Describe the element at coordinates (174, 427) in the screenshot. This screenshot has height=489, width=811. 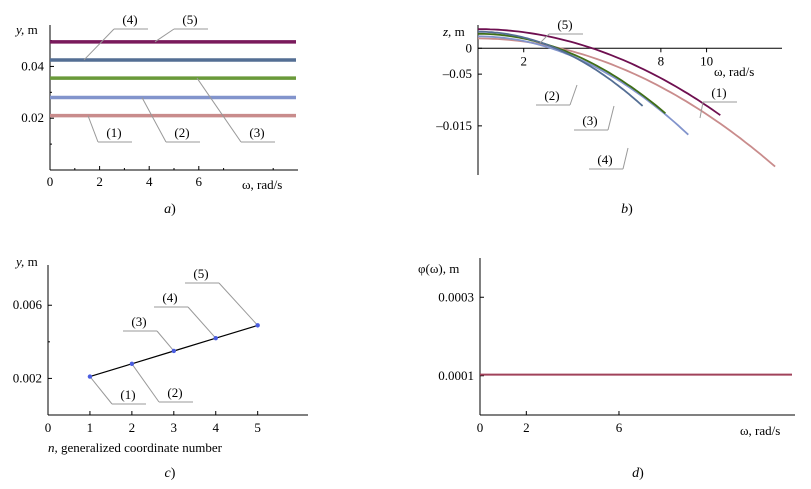
I see `x-tick-label: 3` at that location.